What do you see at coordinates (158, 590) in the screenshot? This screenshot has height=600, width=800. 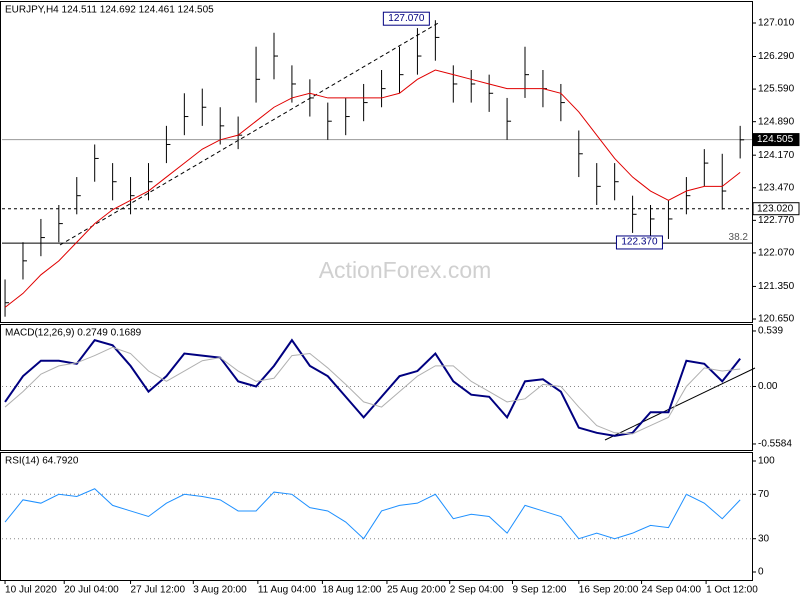 I see `x-tick-label: 27 Jul 12:00` at bounding box center [158, 590].